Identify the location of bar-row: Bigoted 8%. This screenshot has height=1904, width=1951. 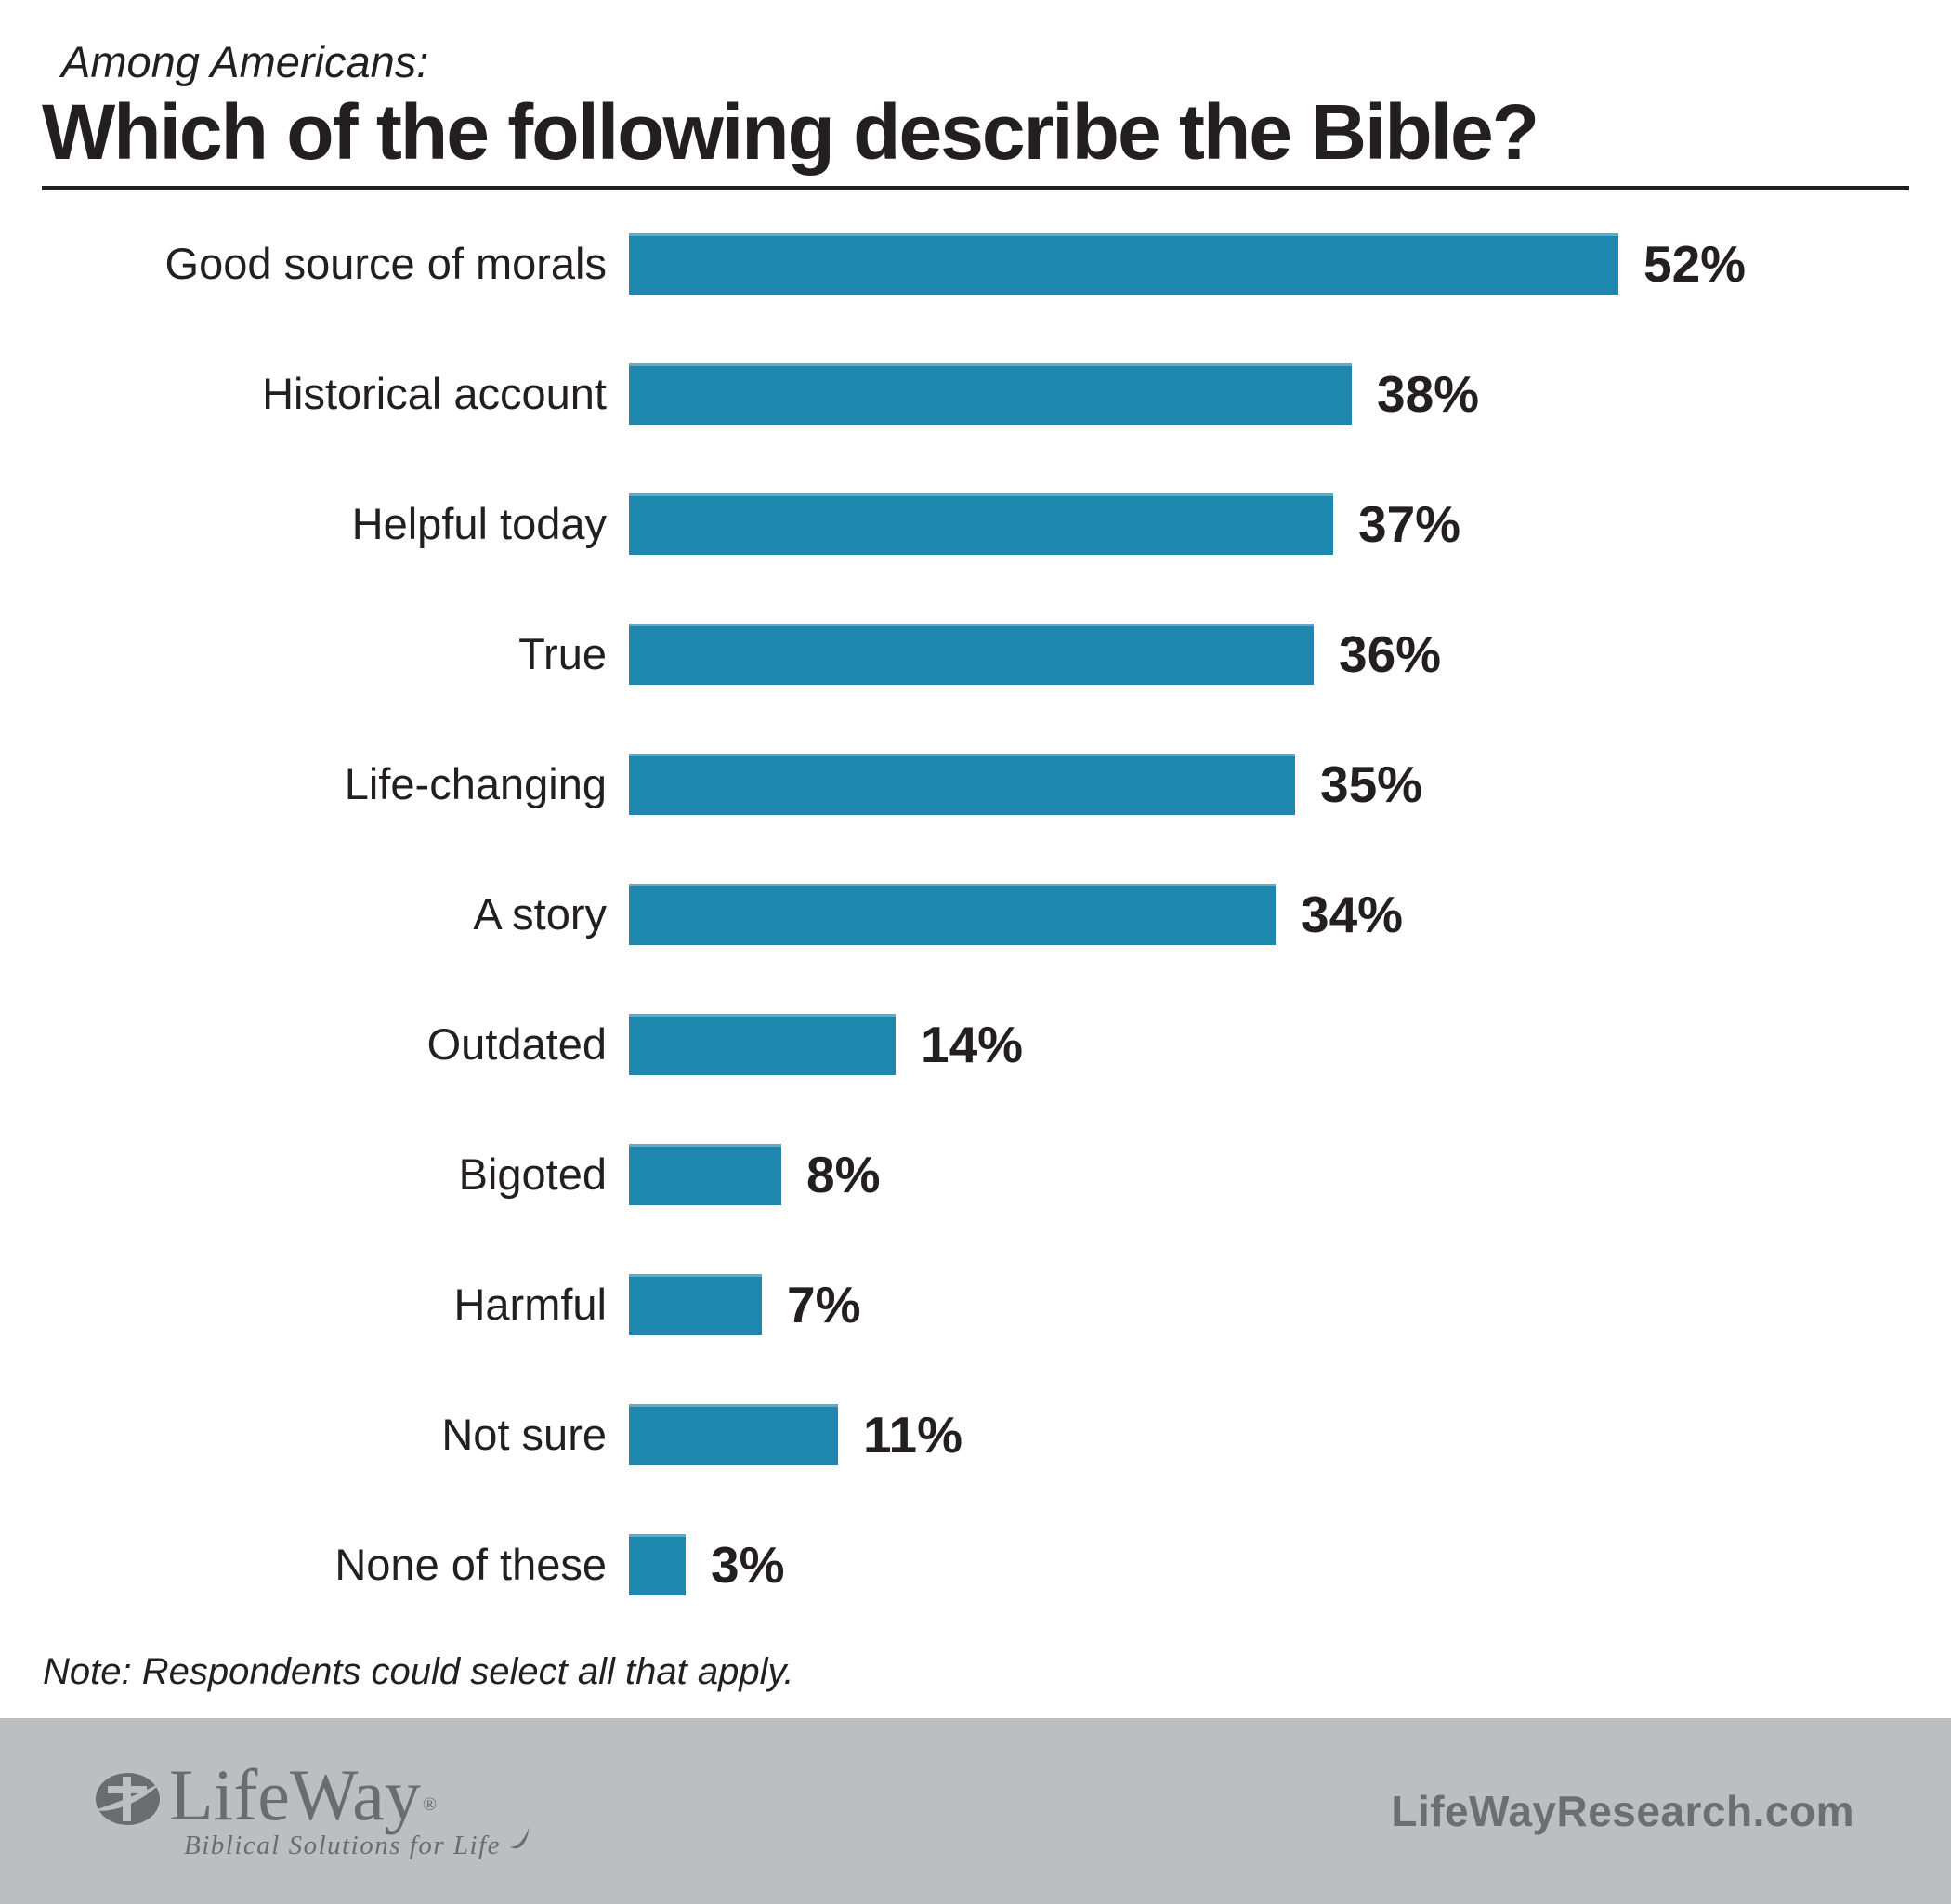
(975, 1175).